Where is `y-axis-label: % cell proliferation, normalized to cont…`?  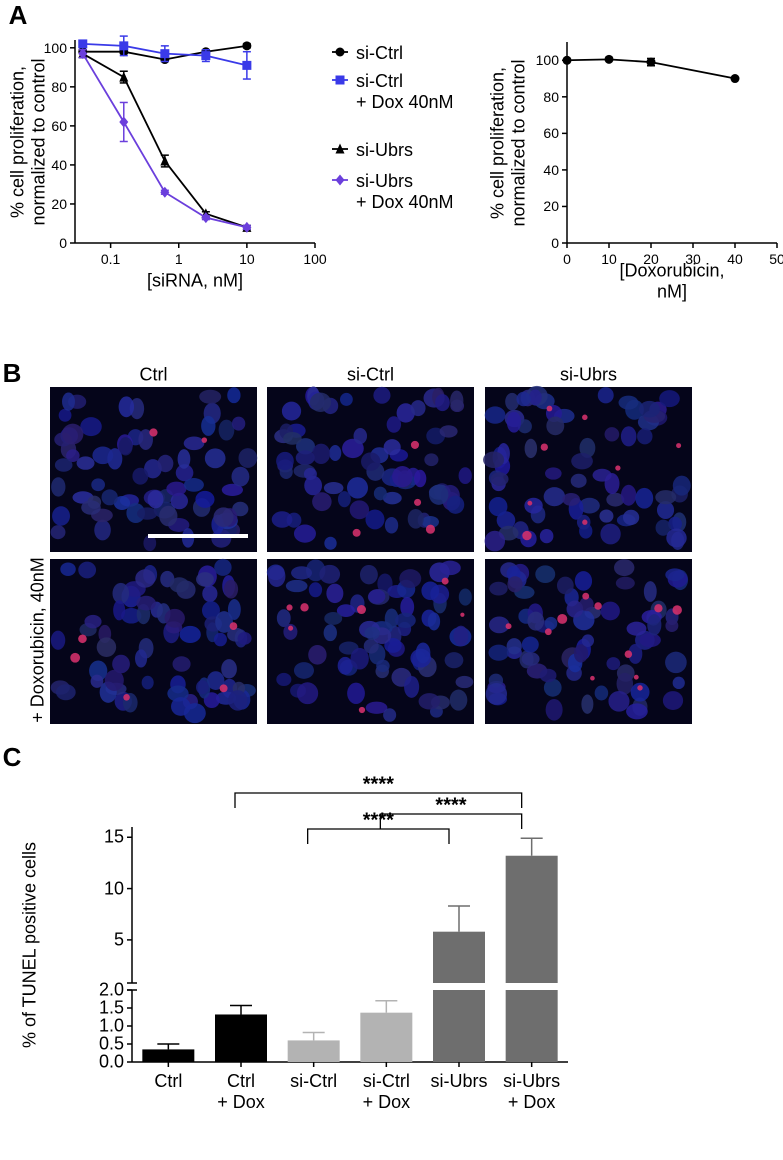 y-axis-label: % cell proliferation, normalized to cont… is located at coordinates (507, 142).